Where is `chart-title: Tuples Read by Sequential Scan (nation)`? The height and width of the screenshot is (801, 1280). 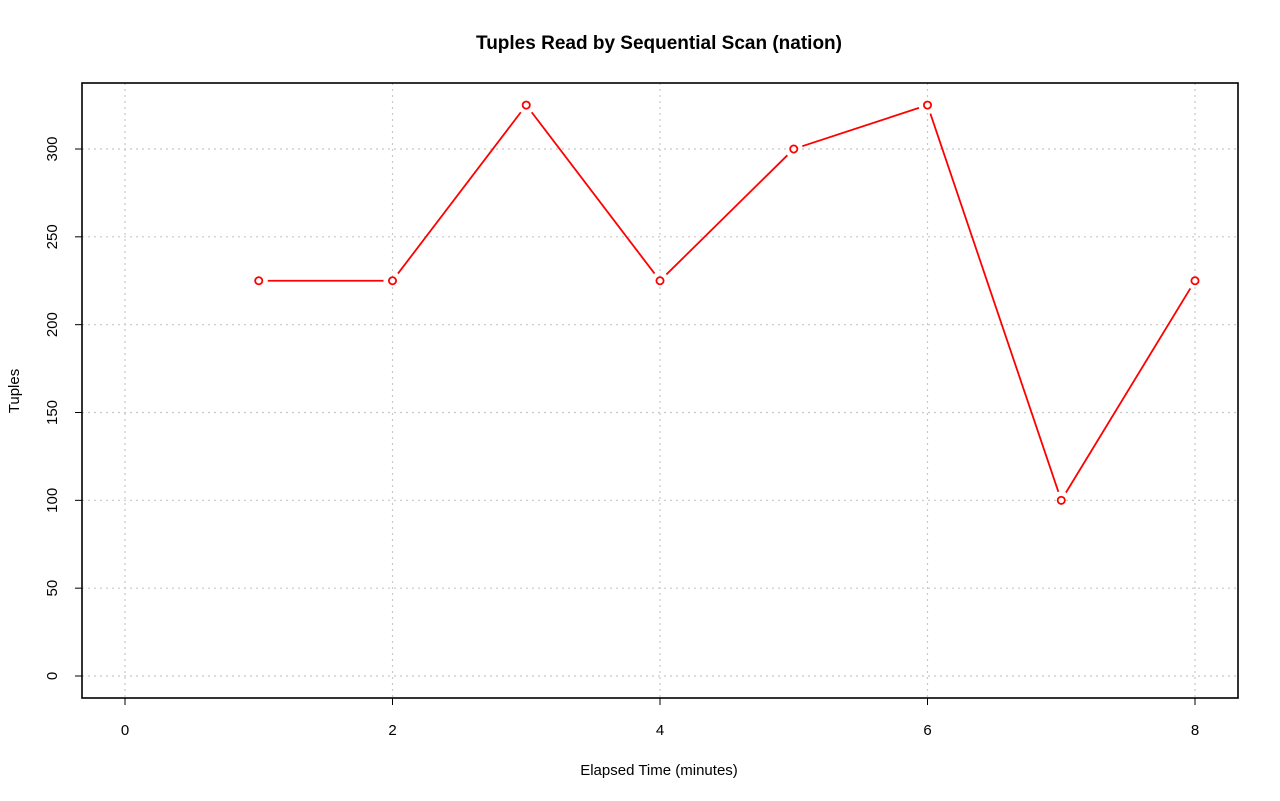 chart-title: Tuples Read by Sequential Scan (nation) is located at coordinates (659, 43).